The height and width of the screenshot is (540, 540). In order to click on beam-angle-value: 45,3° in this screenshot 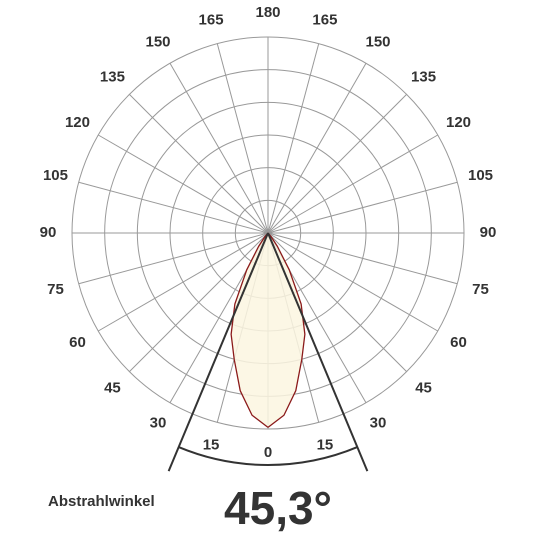, I will do `click(278, 508)`.